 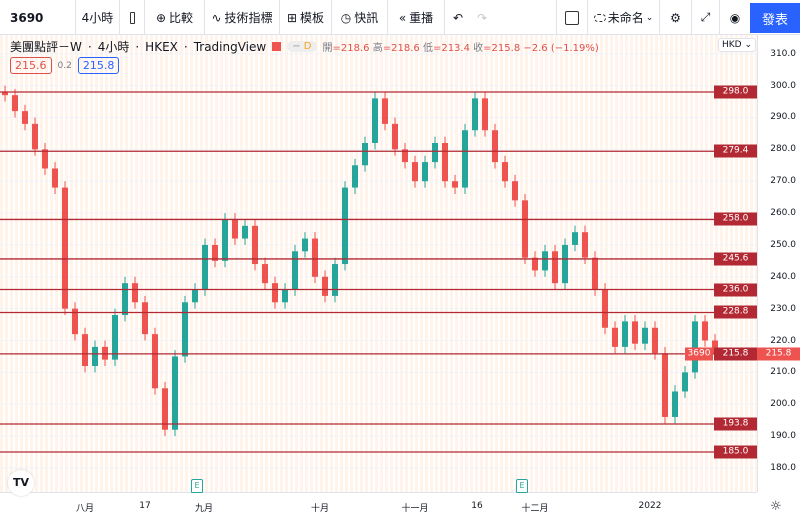 I want to click on axis-settings-icon: ☼, so click(x=776, y=506).